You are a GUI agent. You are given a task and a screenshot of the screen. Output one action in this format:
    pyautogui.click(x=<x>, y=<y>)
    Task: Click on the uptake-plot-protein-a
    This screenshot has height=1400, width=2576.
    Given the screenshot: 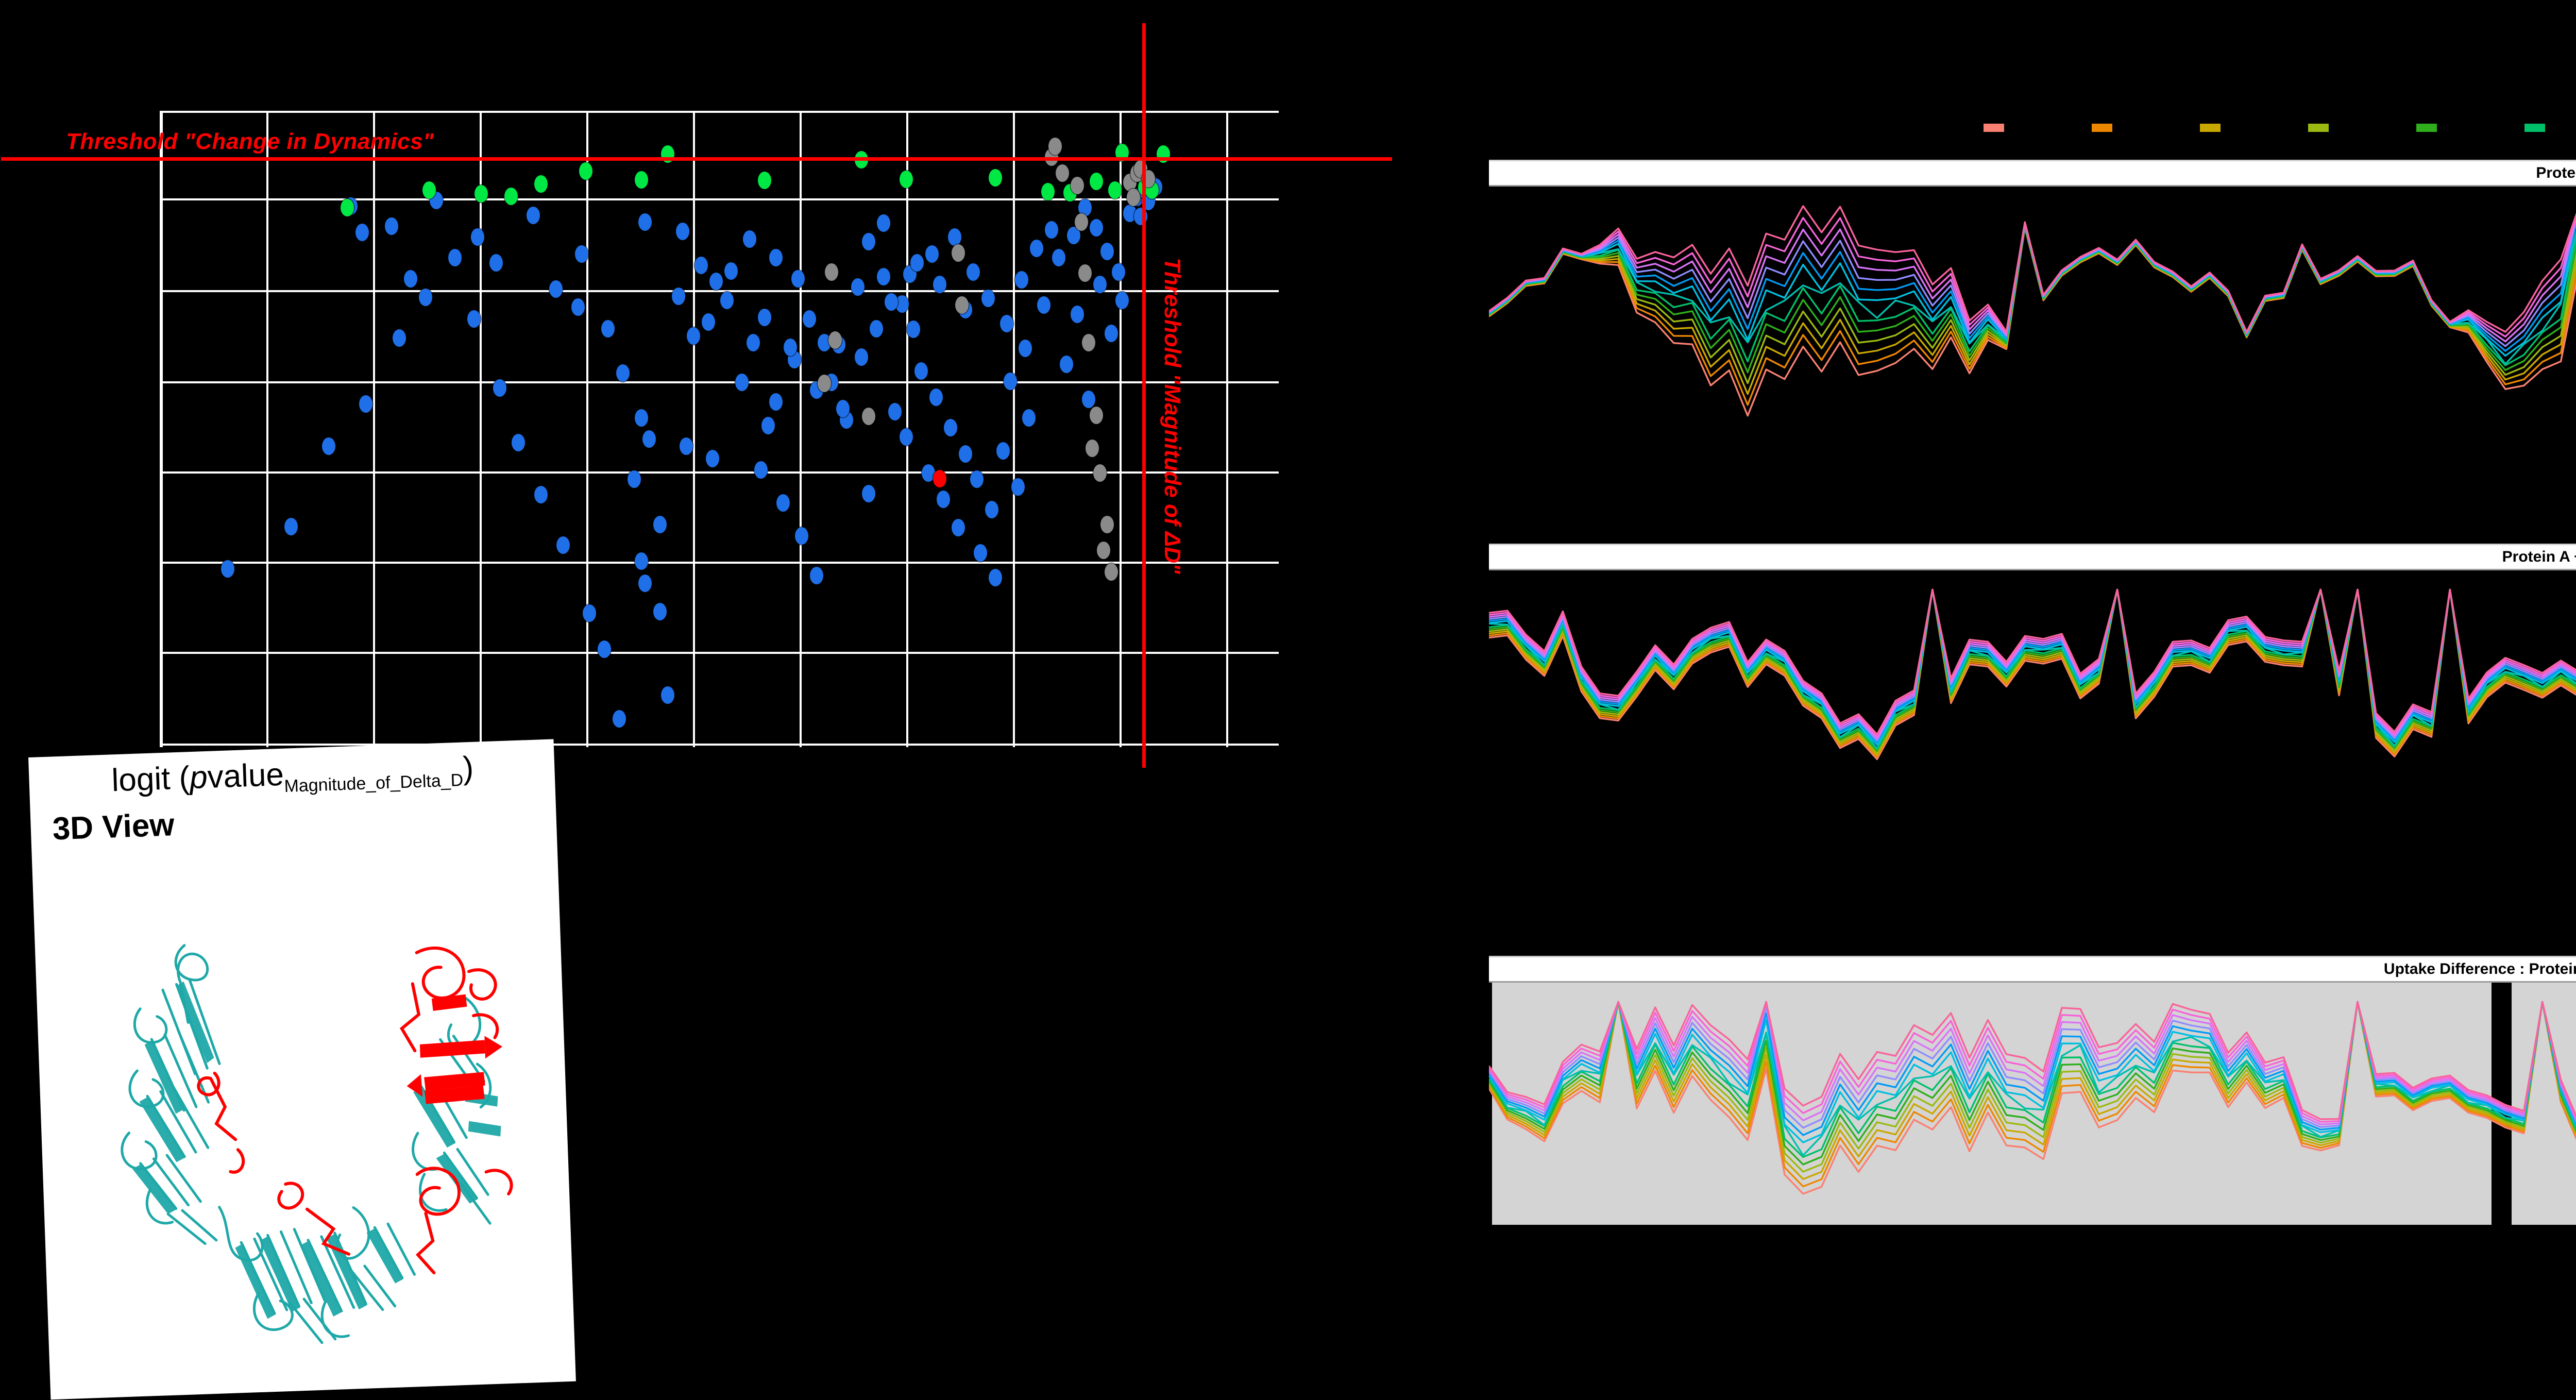 What is the action you would take?
    pyautogui.click(x=2032, y=308)
    